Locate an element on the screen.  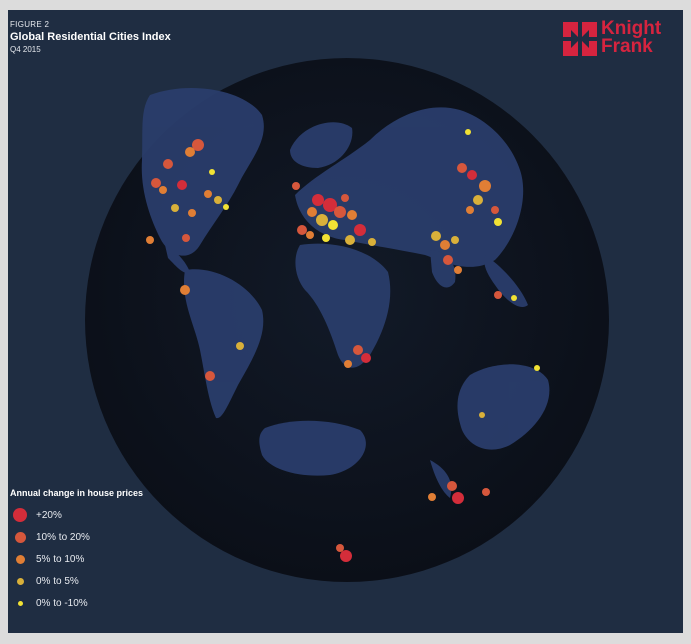
figure-title: Global Residential Cities Index is located at coordinates (90, 37).